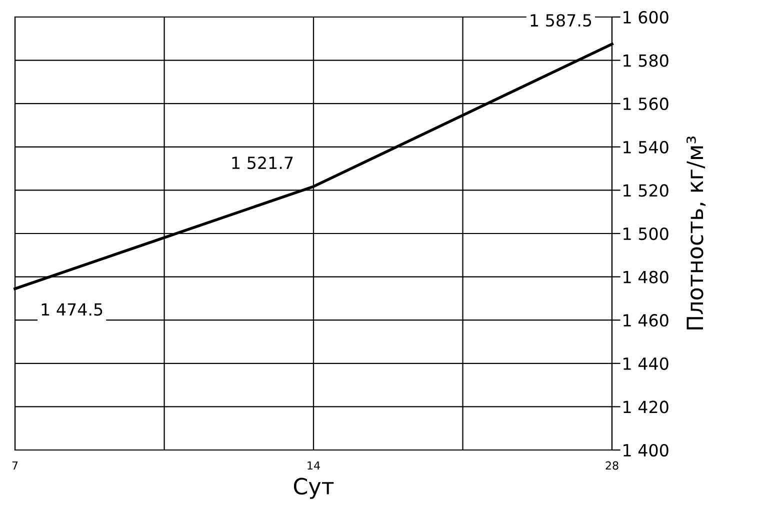  What do you see at coordinates (646, 190) in the screenshot?
I see `y-tick-label: 1 520` at bounding box center [646, 190].